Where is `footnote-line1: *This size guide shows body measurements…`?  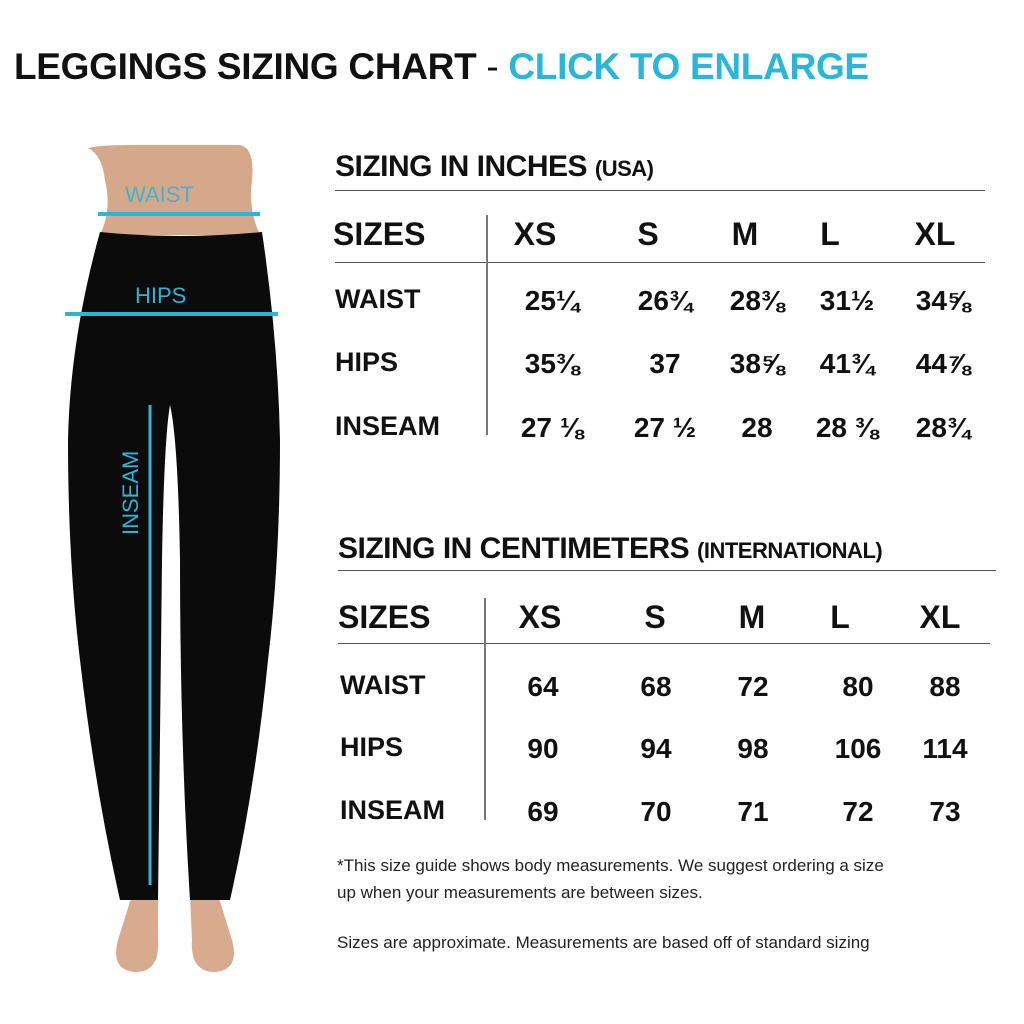
footnote-line1: *This size guide shows body measurements… is located at coordinates (610, 865).